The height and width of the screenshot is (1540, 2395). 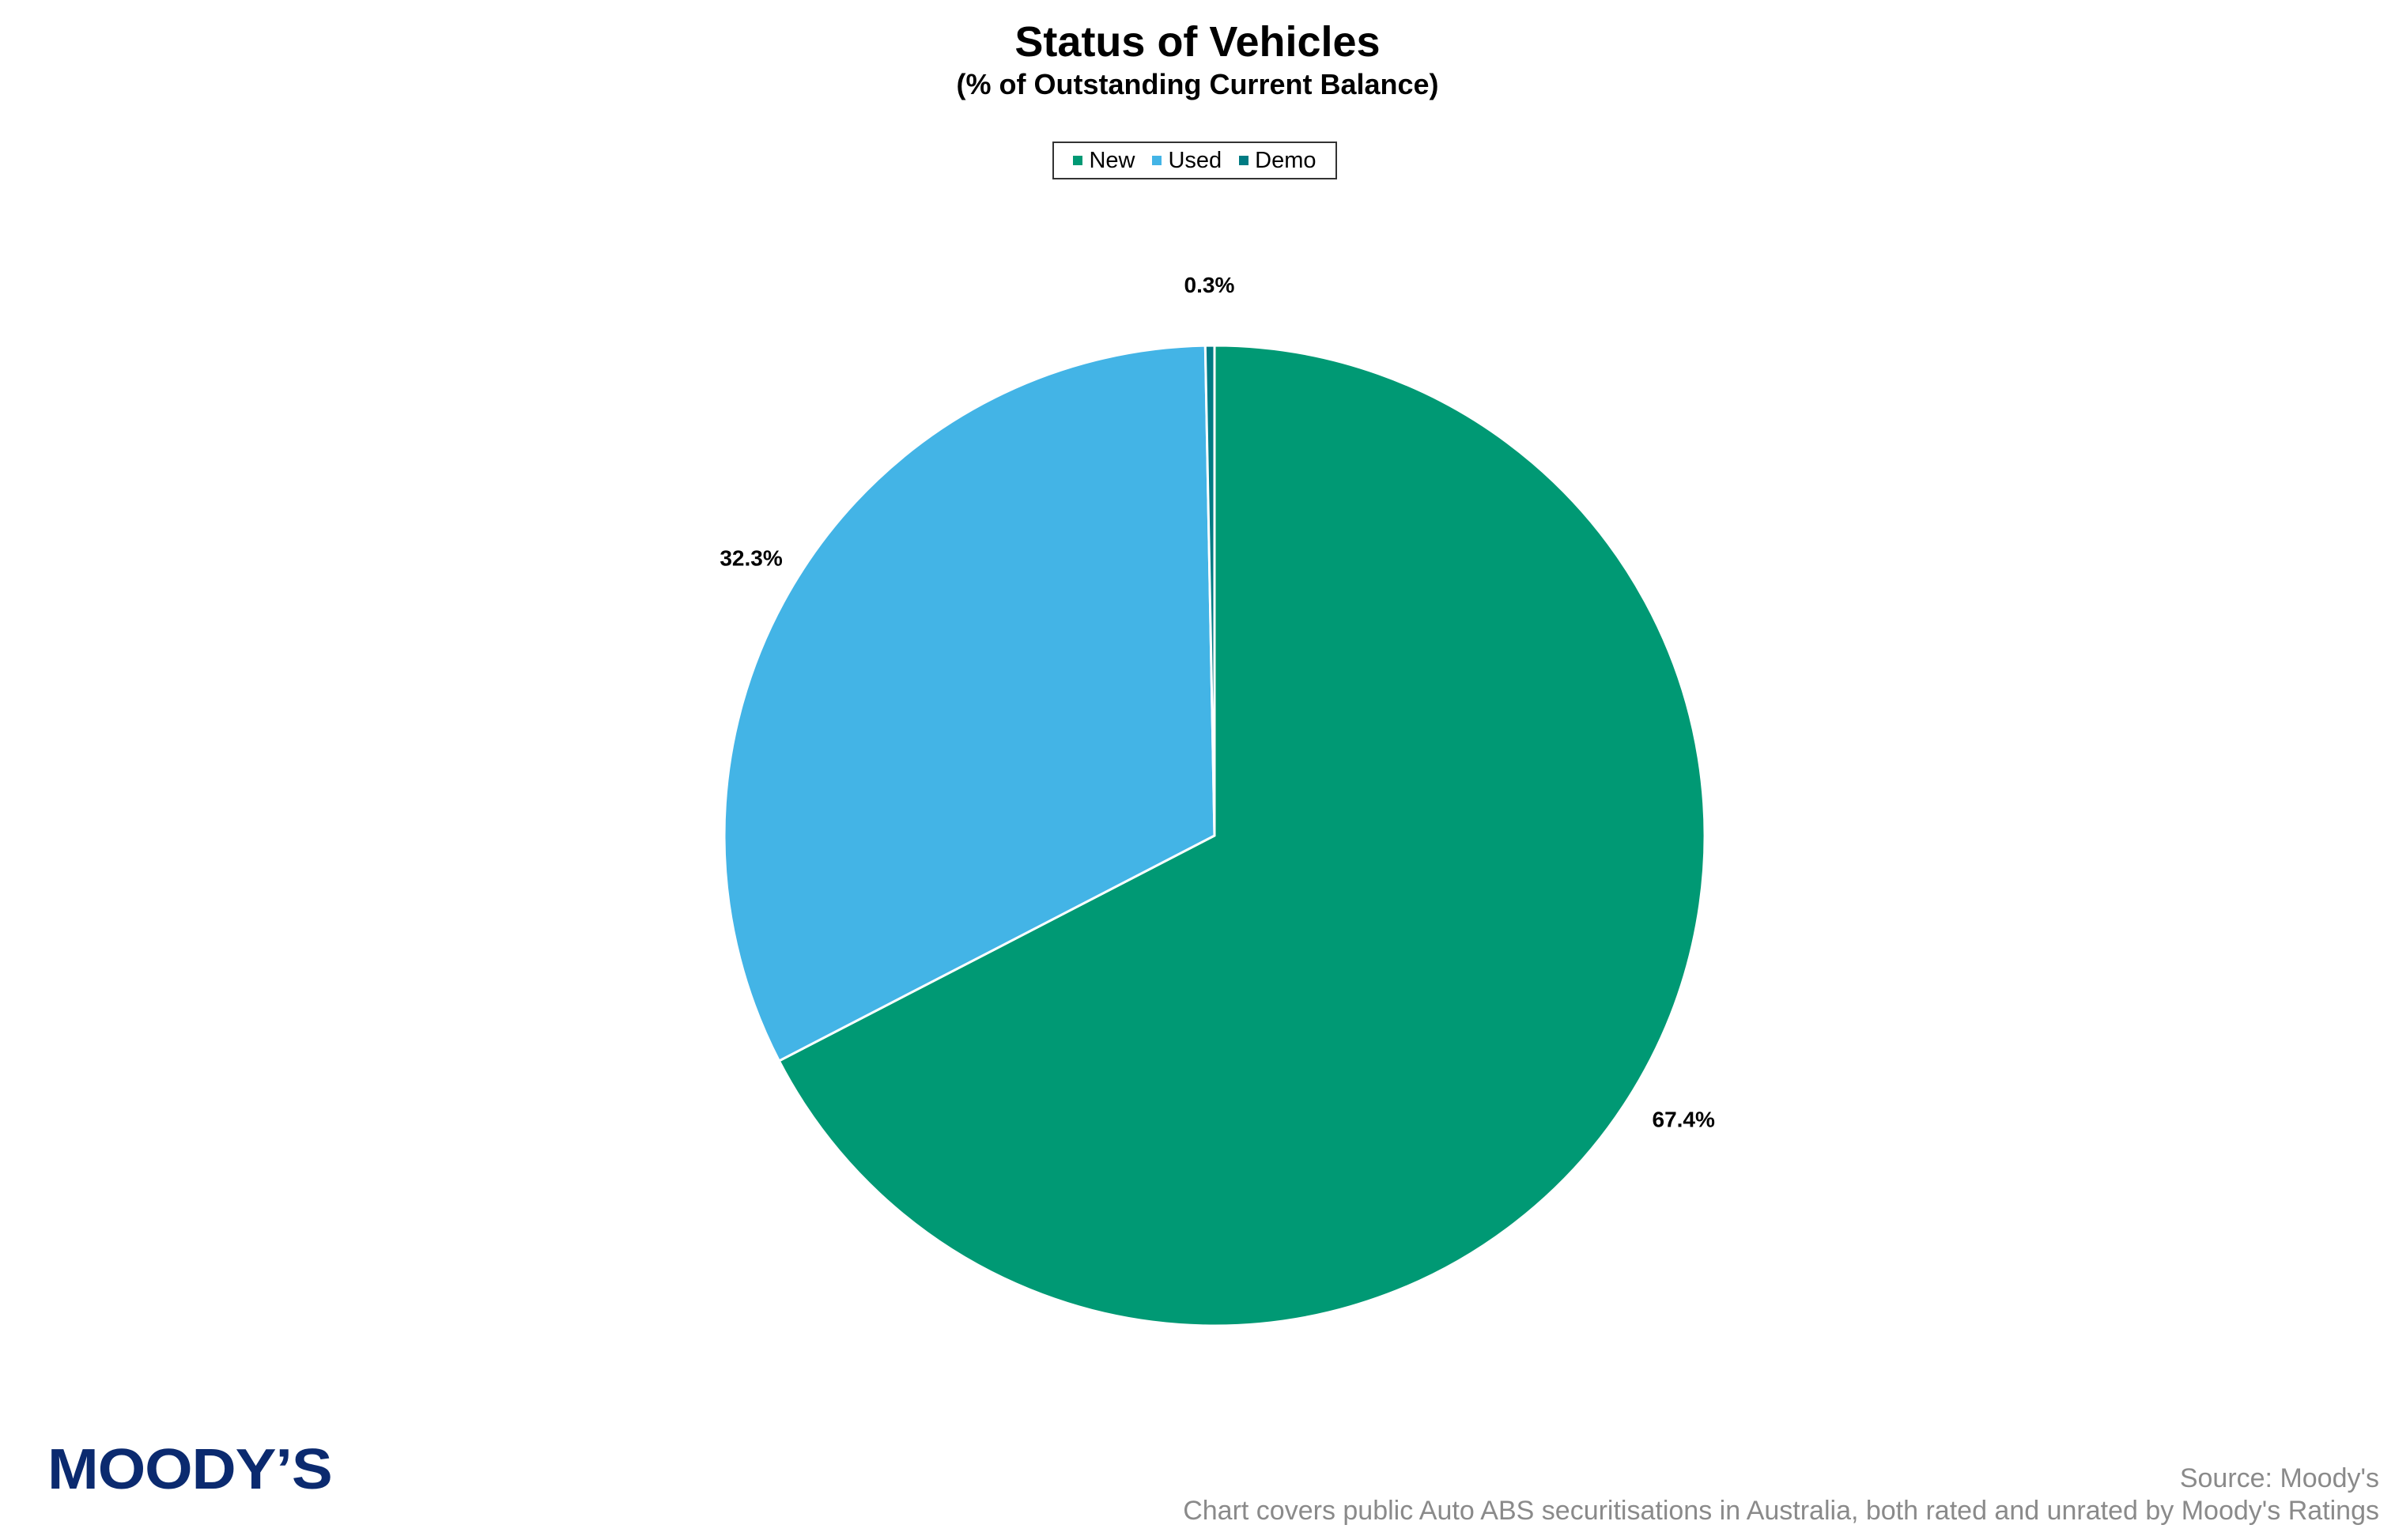 I want to click on pie-slice-used, so click(x=970, y=704).